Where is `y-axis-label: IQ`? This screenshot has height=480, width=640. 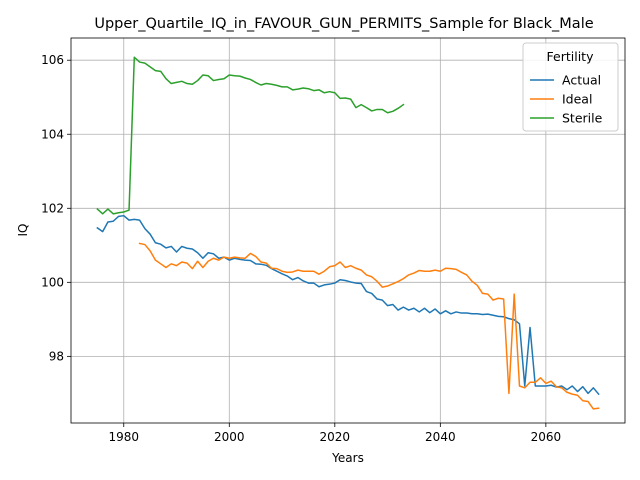 y-axis-label: IQ is located at coordinates (23, 230).